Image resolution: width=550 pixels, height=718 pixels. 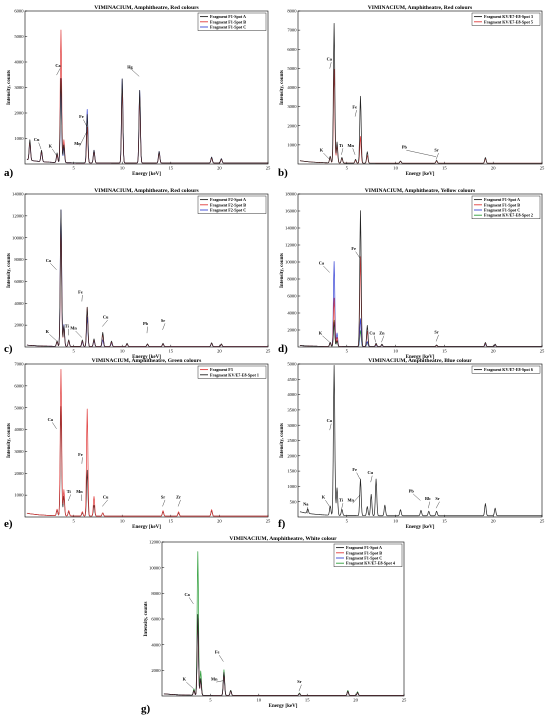 What do you see at coordinates (19, 385) in the screenshot?
I see `y-tick-label: 6000` at bounding box center [19, 385].